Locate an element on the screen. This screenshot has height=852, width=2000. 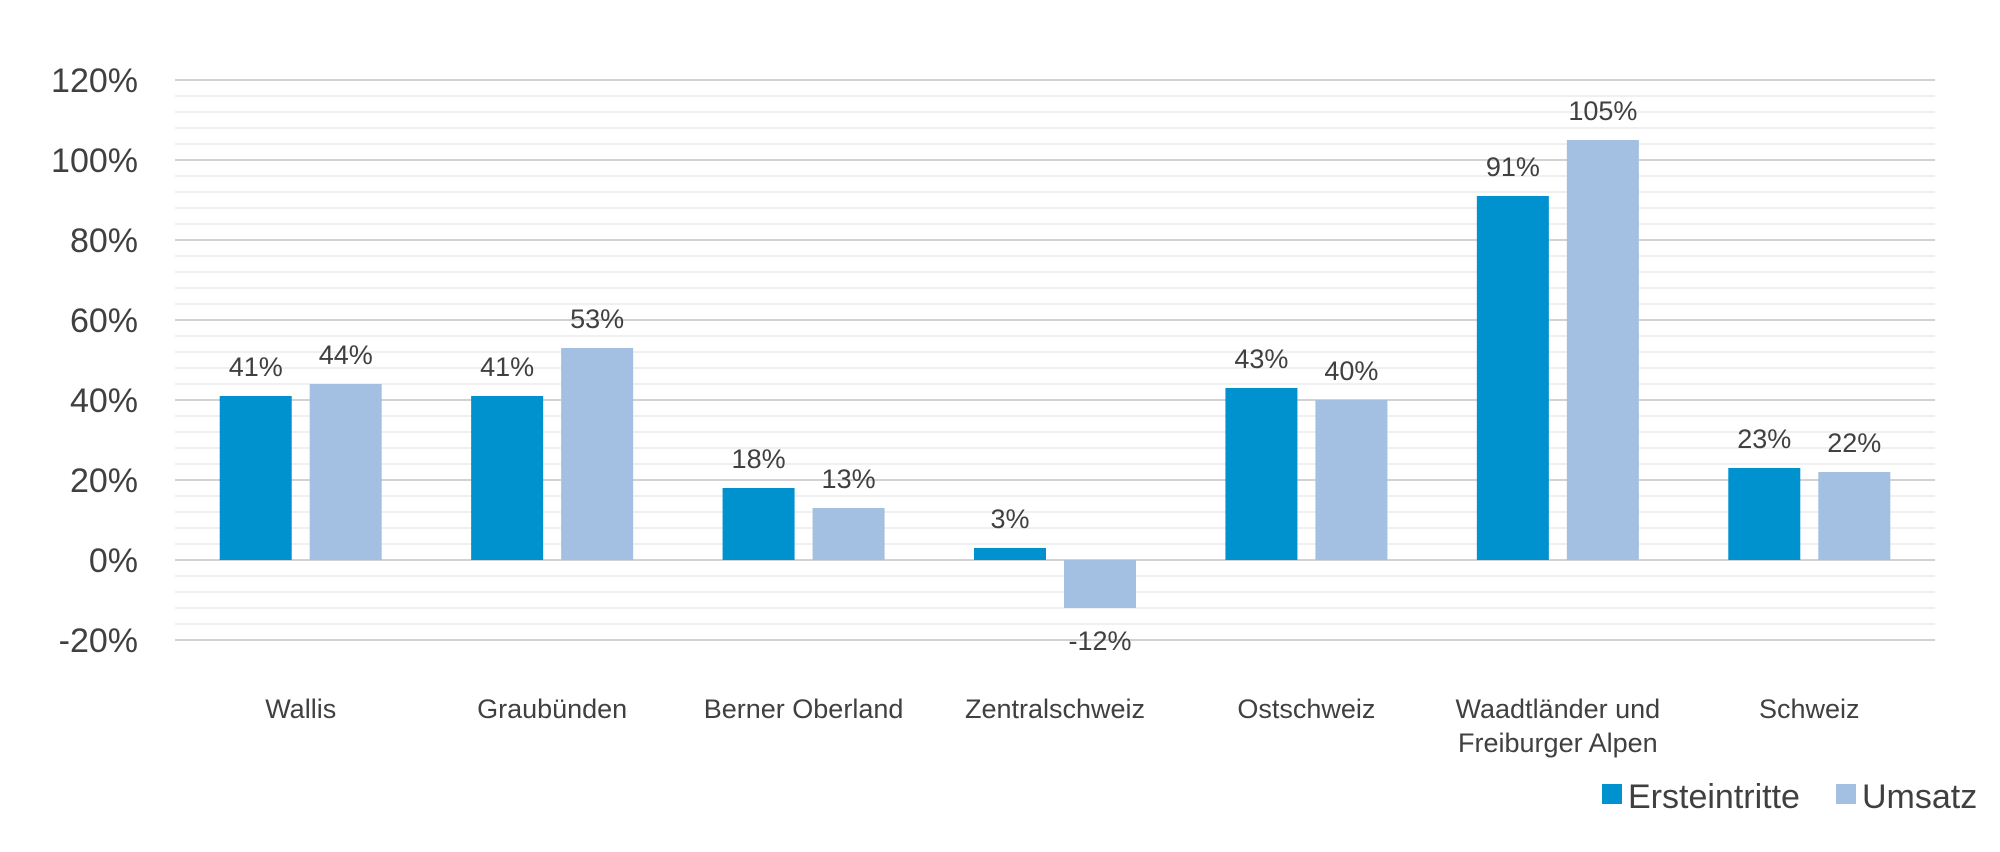
data-label: -12% is located at coordinates (1099, 641).